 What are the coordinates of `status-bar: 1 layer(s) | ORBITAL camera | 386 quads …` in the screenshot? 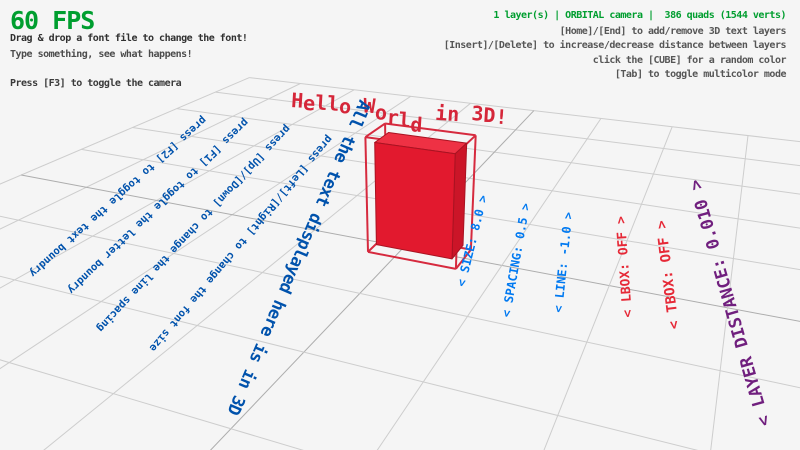 It's located at (639, 15).